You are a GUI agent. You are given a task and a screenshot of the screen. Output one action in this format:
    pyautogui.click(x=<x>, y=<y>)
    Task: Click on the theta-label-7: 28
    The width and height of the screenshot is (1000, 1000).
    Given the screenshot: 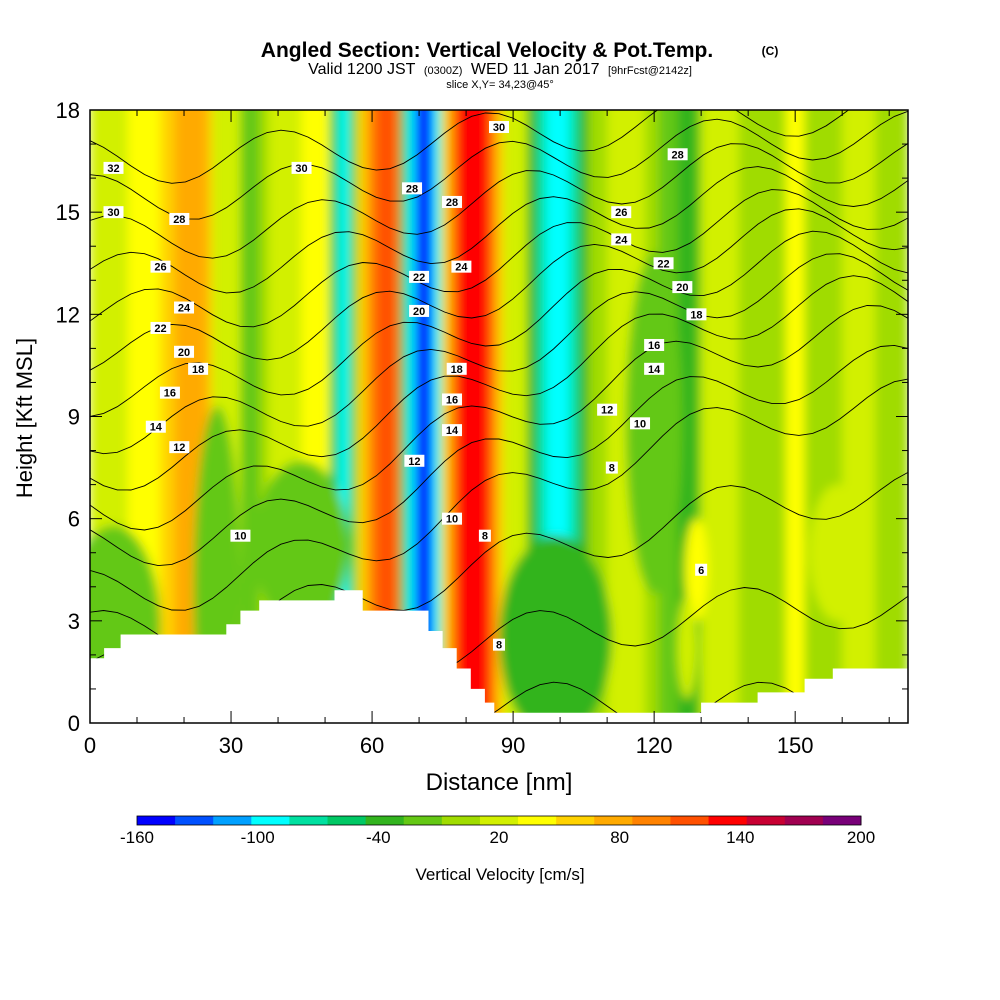 What is the action you would take?
    pyautogui.click(x=678, y=155)
    